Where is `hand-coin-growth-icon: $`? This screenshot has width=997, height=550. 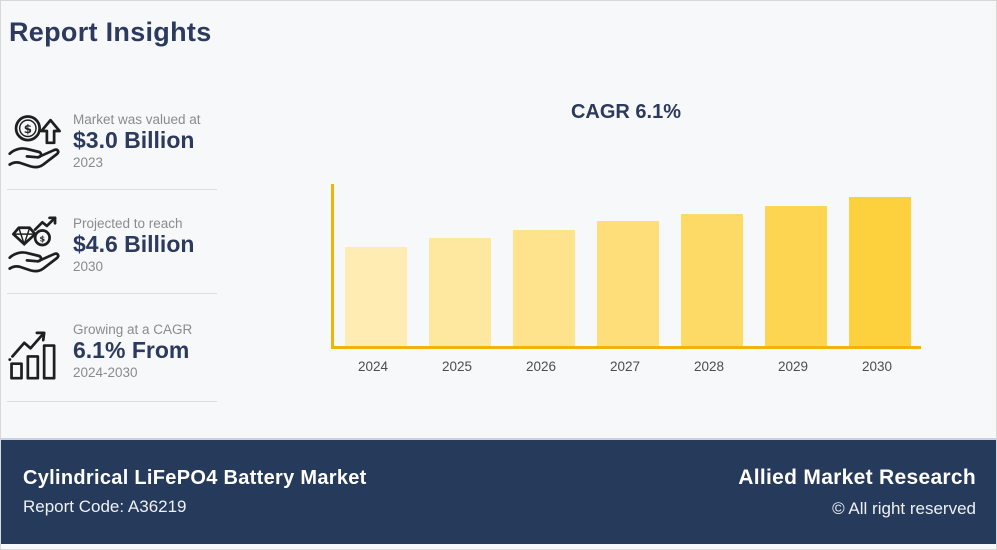
hand-coin-growth-icon: $ is located at coordinates (36, 141).